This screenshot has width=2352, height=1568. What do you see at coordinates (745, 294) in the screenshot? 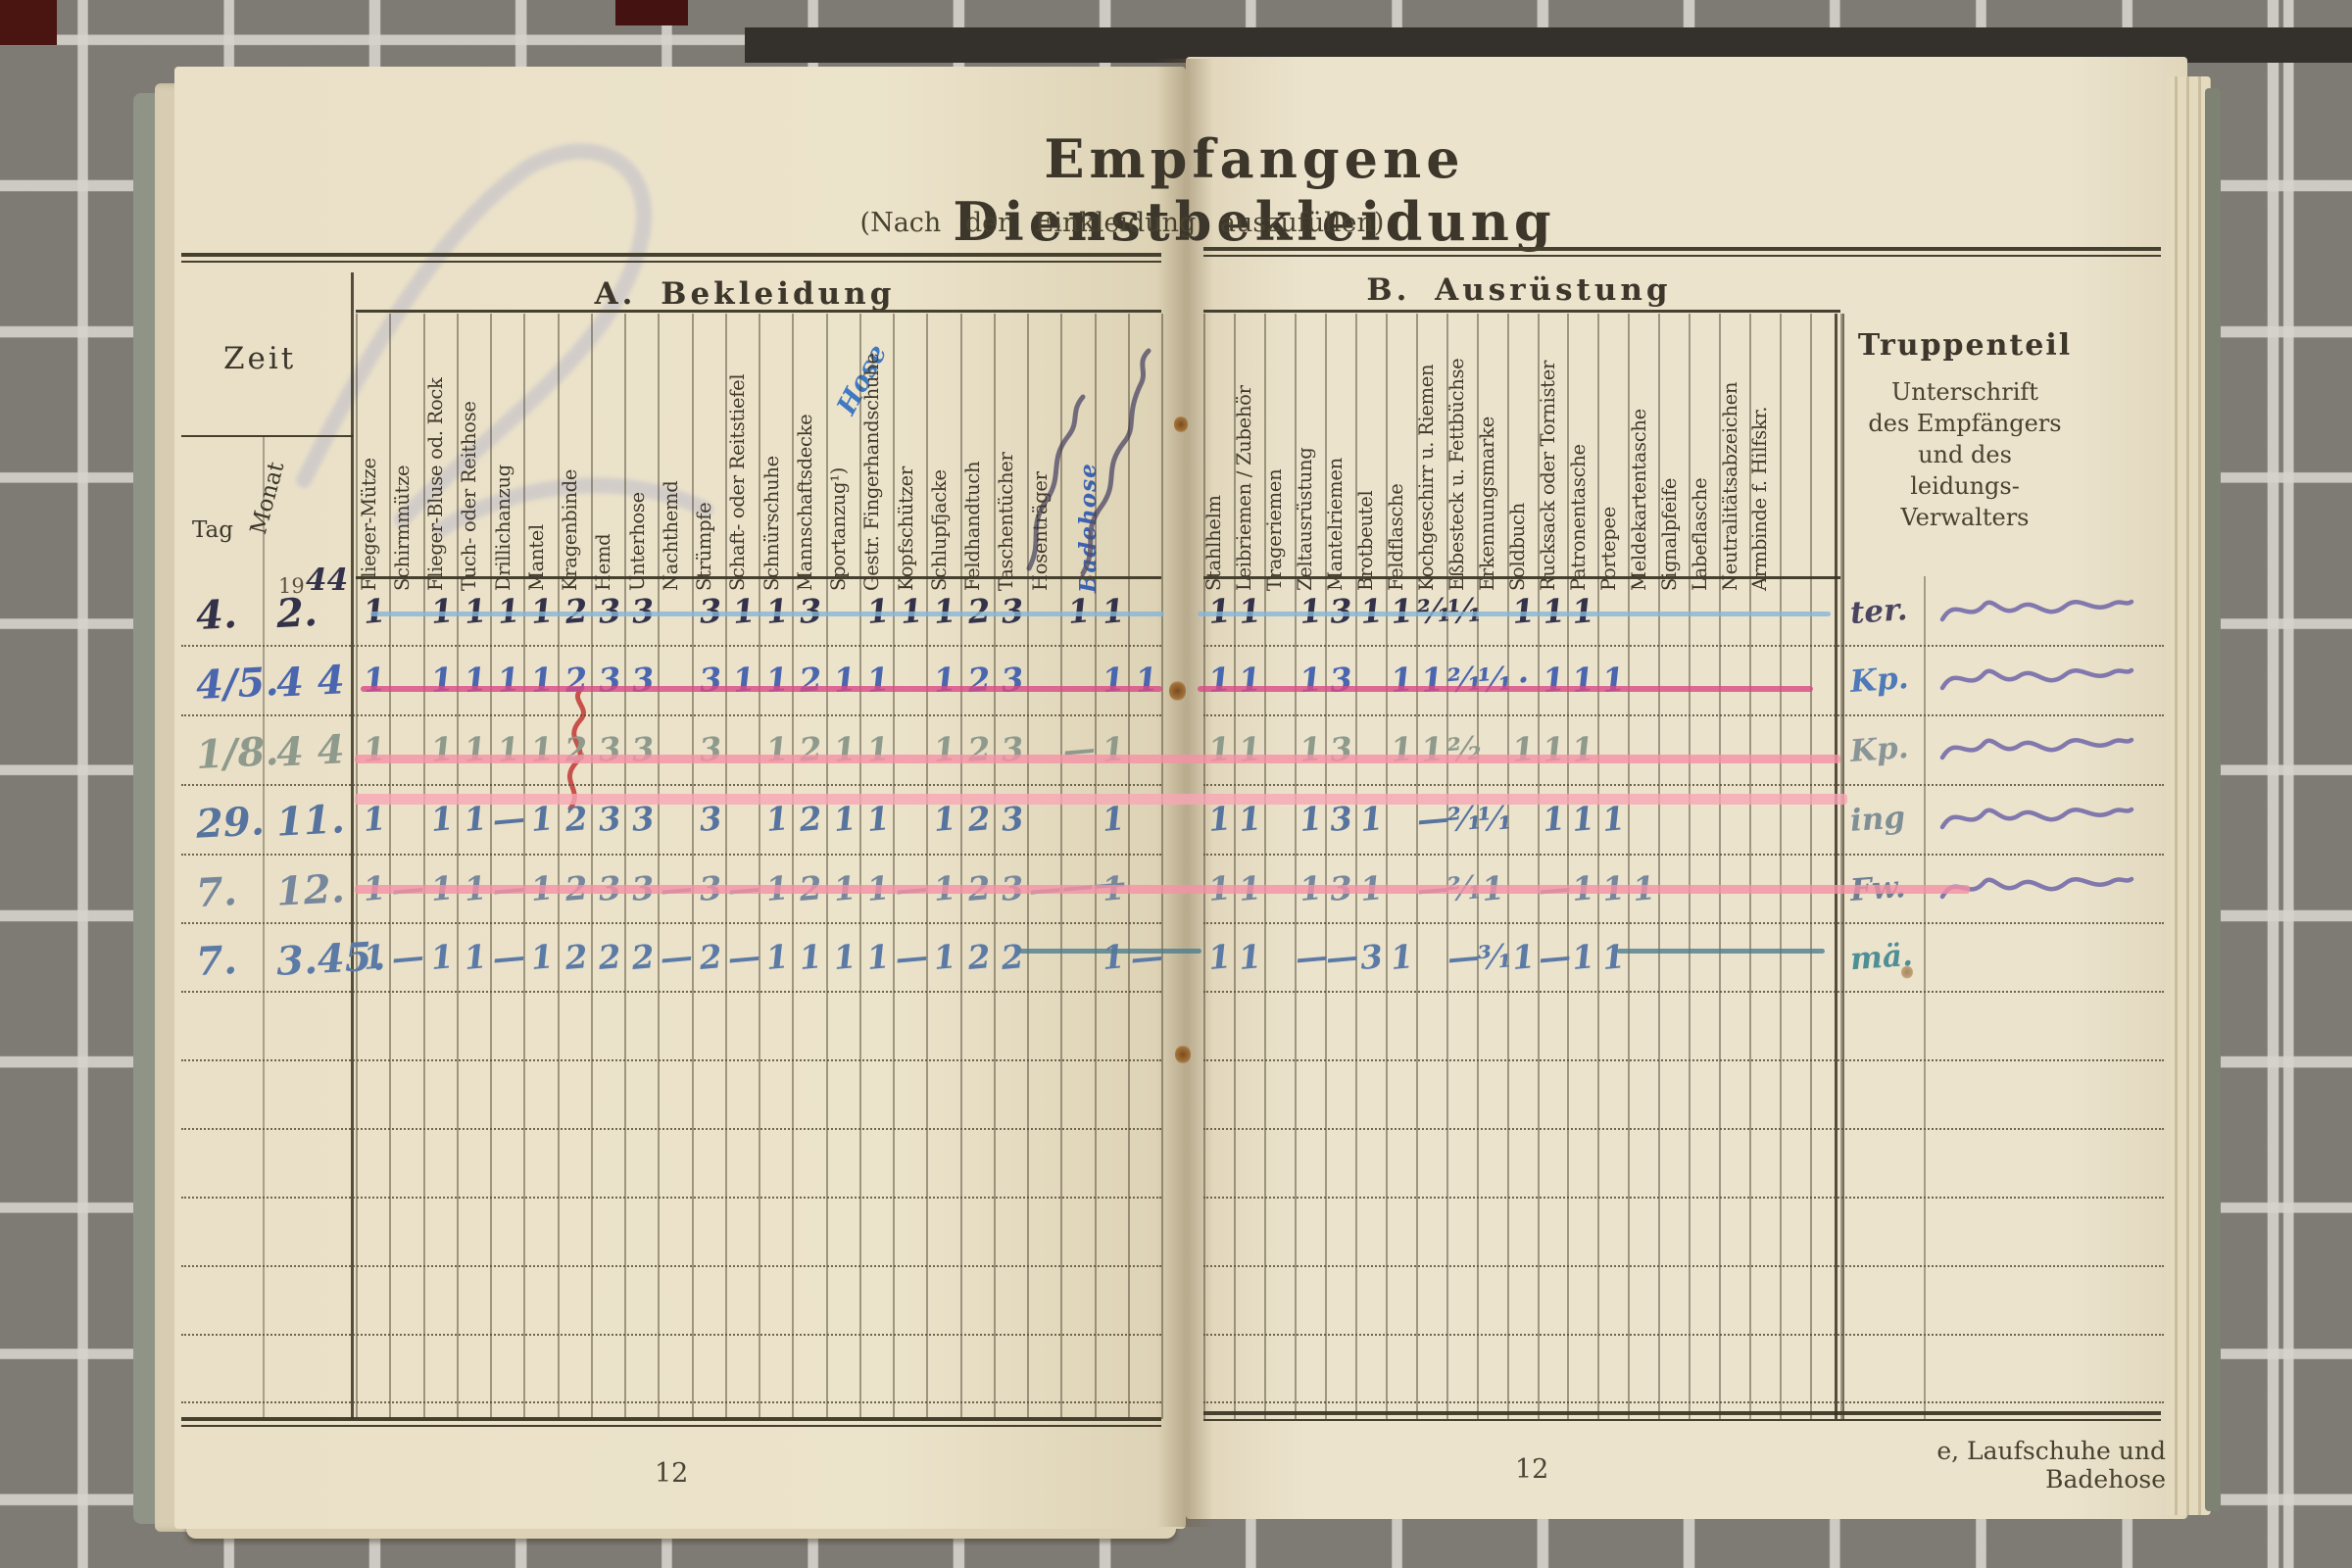
I see `section-a-title: A. Bekleidung` at bounding box center [745, 294].